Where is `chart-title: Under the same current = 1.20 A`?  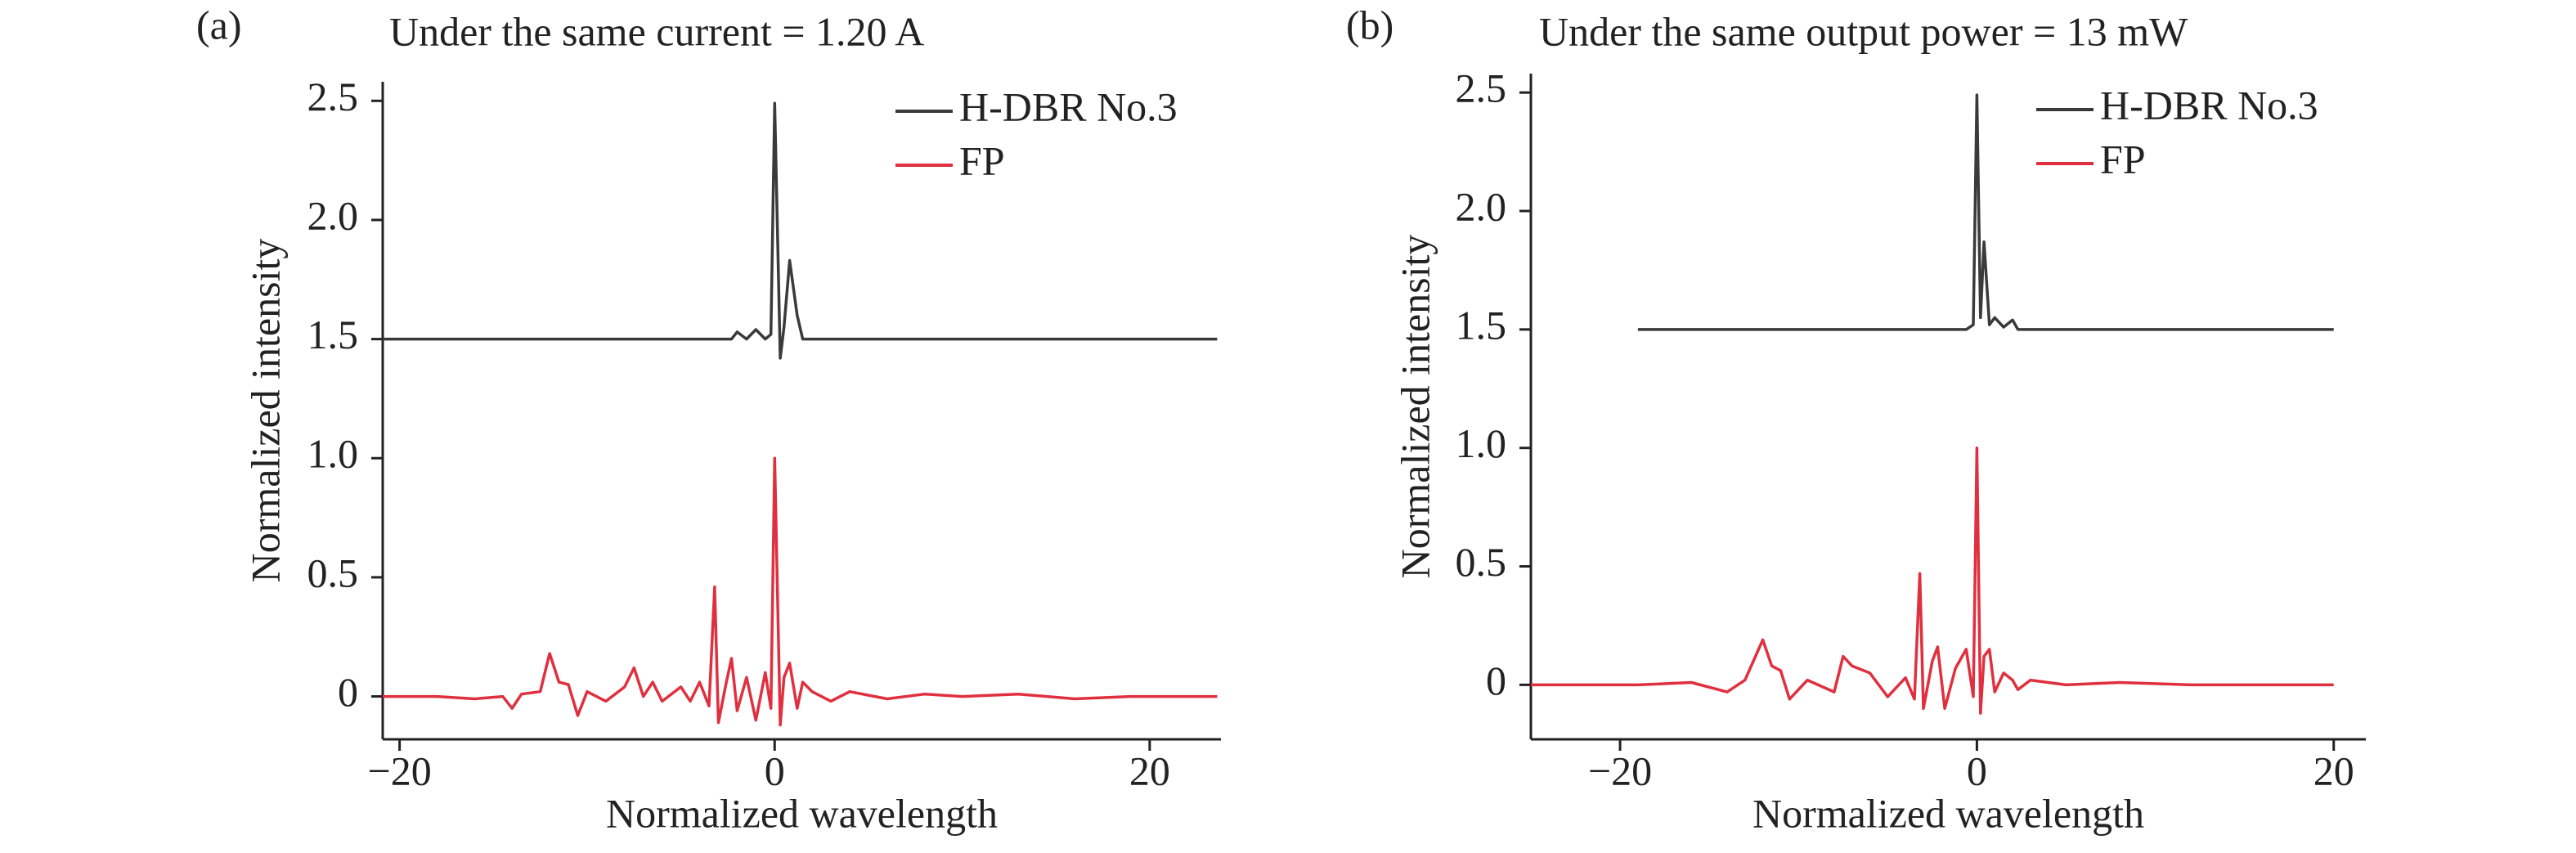
chart-title: Under the same current = 1.20 A is located at coordinates (656, 31).